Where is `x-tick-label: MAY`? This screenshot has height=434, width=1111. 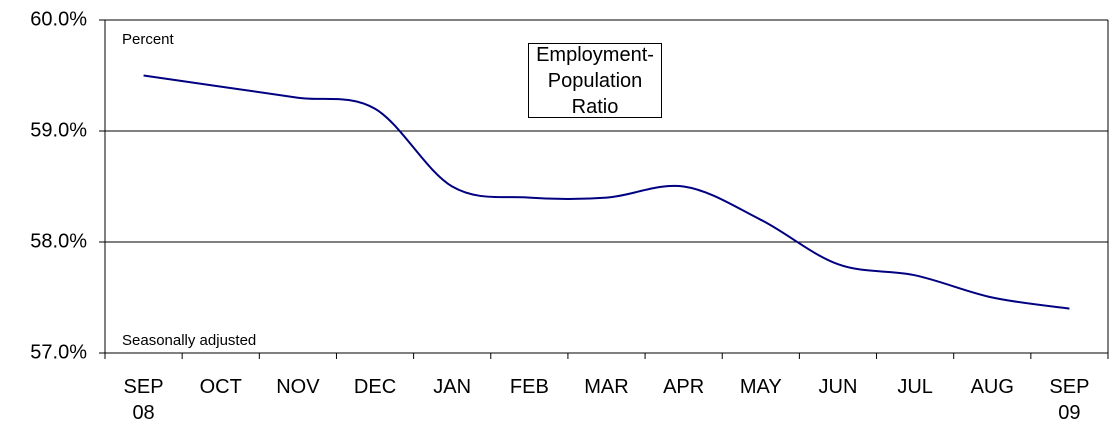
x-tick-label: MAY is located at coordinates (760, 387).